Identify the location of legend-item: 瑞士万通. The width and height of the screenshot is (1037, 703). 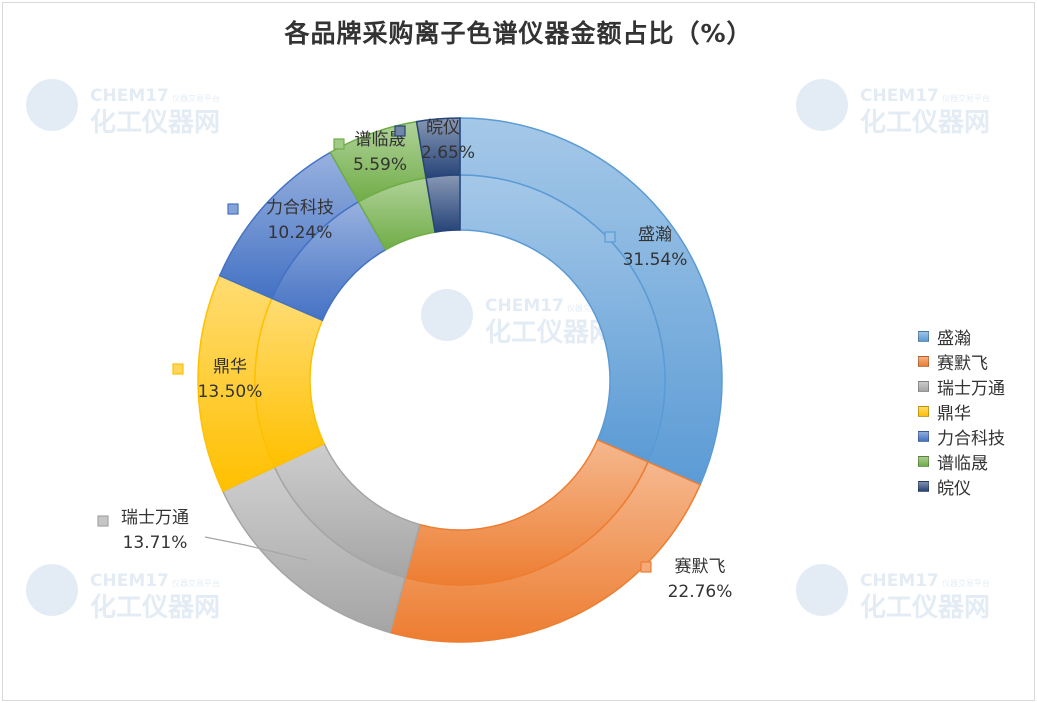
(961, 386).